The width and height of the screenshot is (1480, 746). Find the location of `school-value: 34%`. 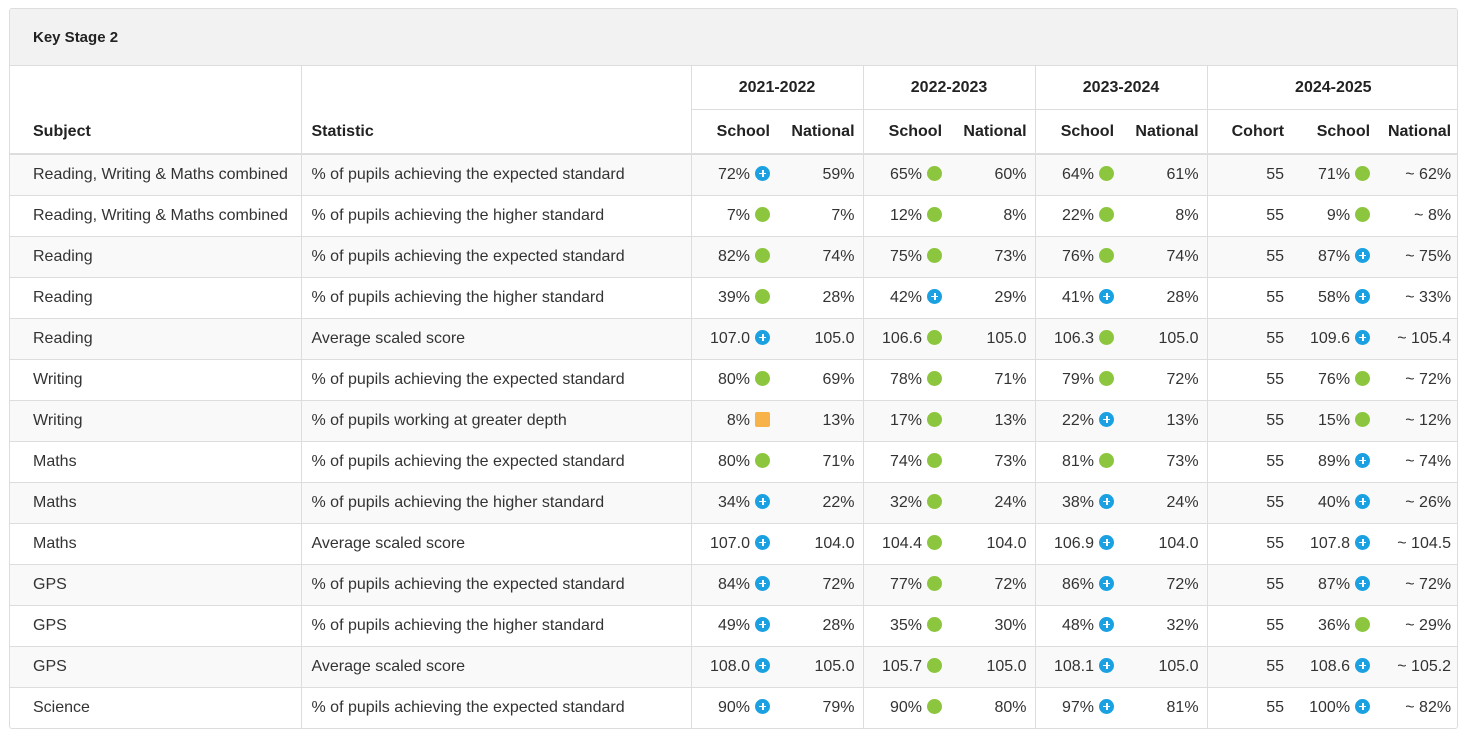

school-value: 34% is located at coordinates (733, 502).